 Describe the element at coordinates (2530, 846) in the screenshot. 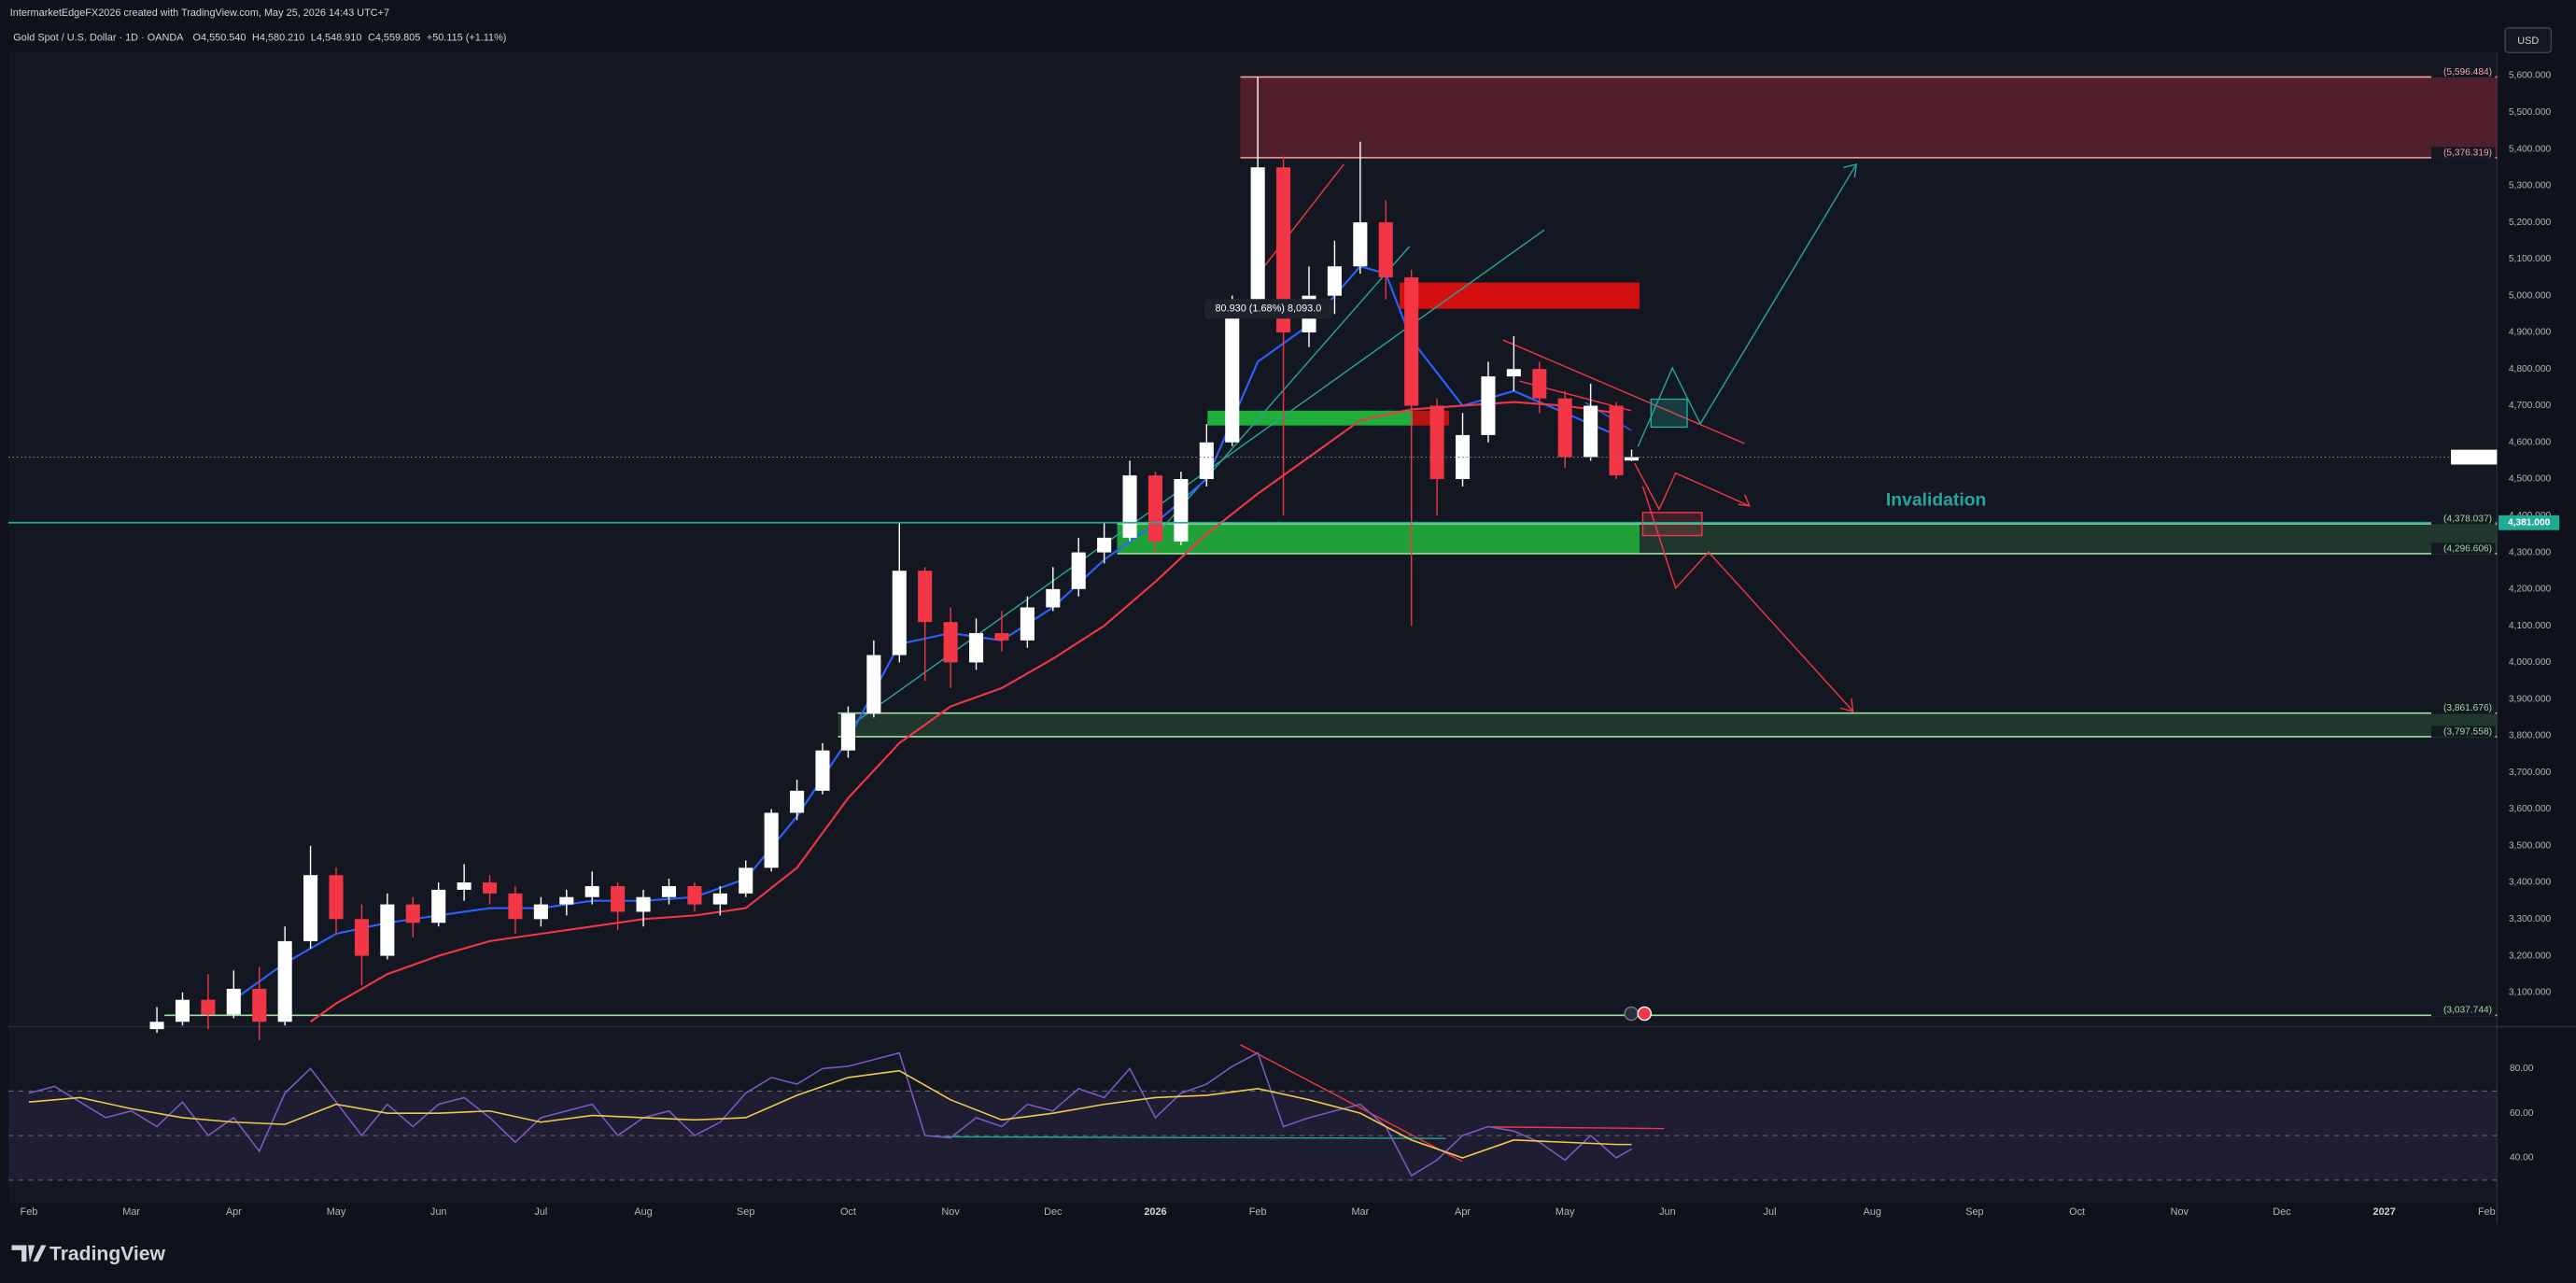

I see `y-tick-label: 3,500.000` at that location.